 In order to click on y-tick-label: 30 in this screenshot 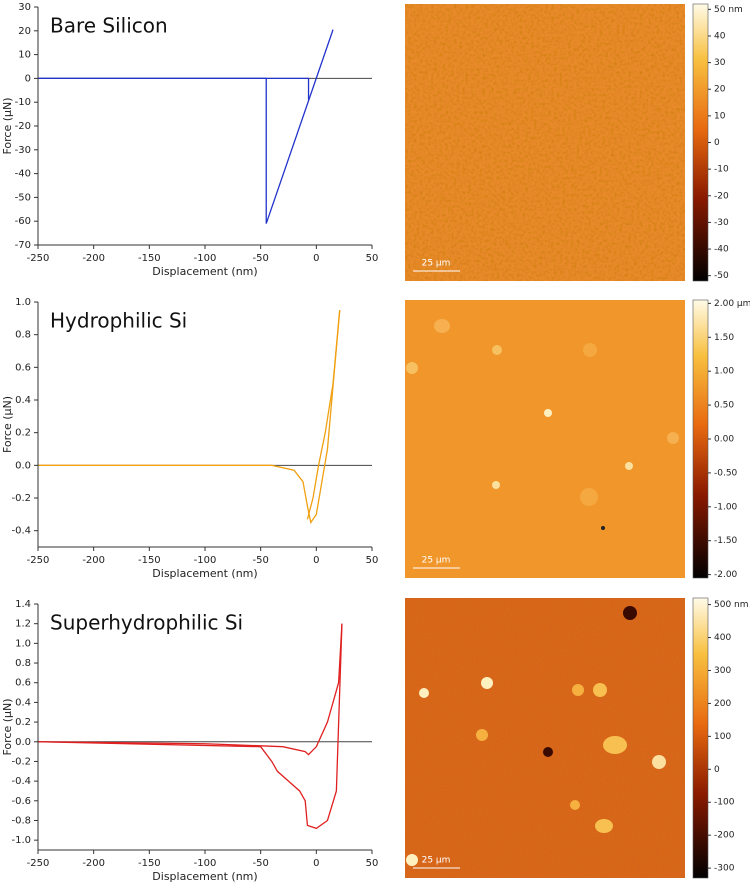, I will do `click(24, 7)`.